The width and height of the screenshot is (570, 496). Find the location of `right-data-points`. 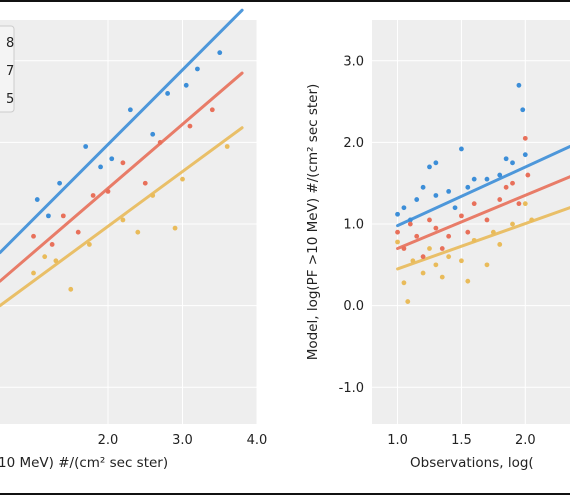

right-data-points is located at coordinates (465, 193).